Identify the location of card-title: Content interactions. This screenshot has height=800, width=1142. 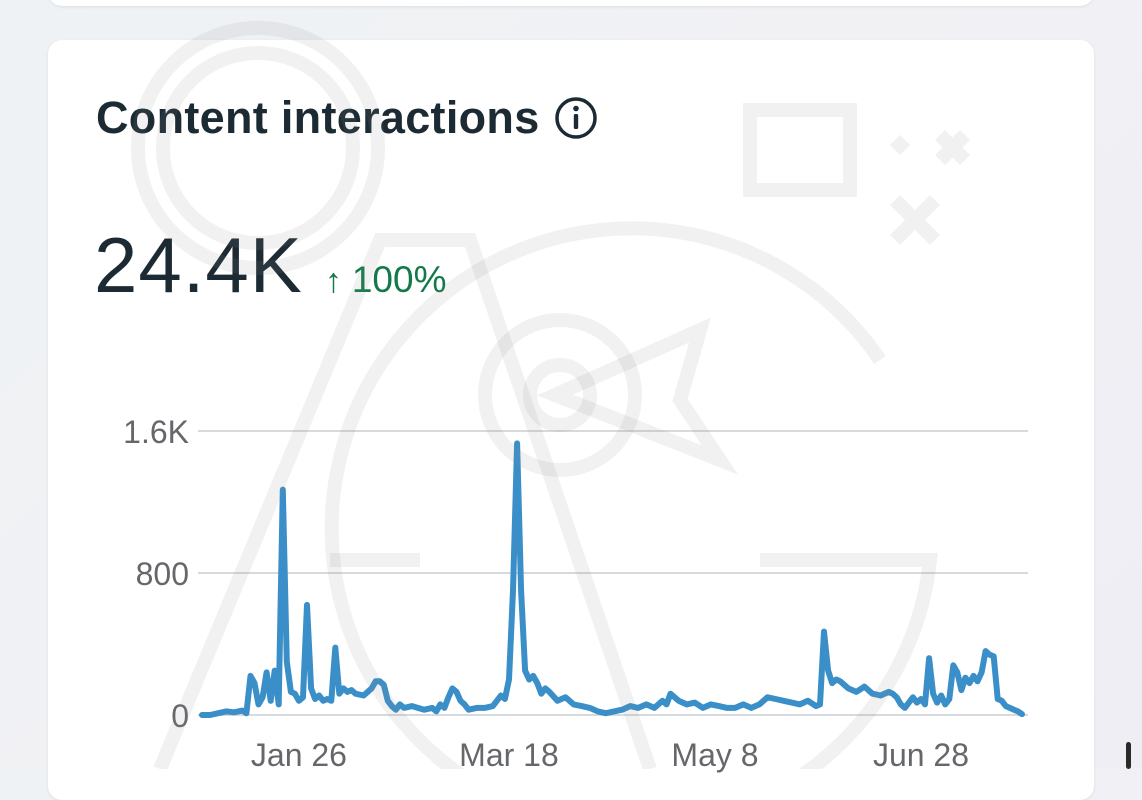
(318, 117).